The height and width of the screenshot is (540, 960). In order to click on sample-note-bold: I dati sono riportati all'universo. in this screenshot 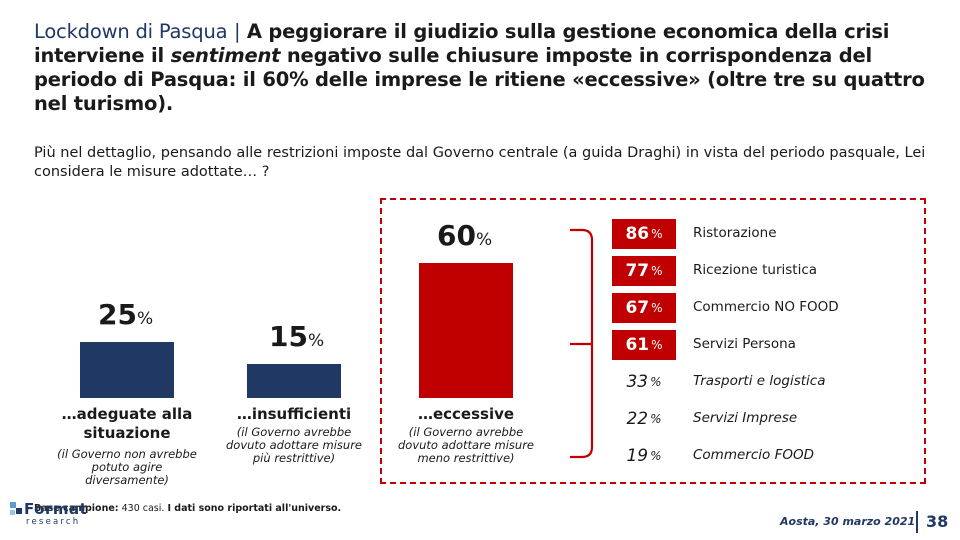, I will do `click(254, 508)`.